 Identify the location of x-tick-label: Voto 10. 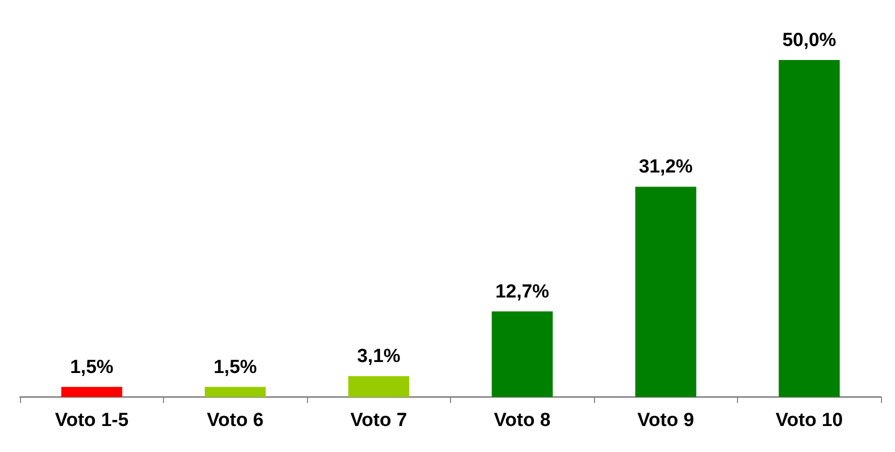
(809, 420).